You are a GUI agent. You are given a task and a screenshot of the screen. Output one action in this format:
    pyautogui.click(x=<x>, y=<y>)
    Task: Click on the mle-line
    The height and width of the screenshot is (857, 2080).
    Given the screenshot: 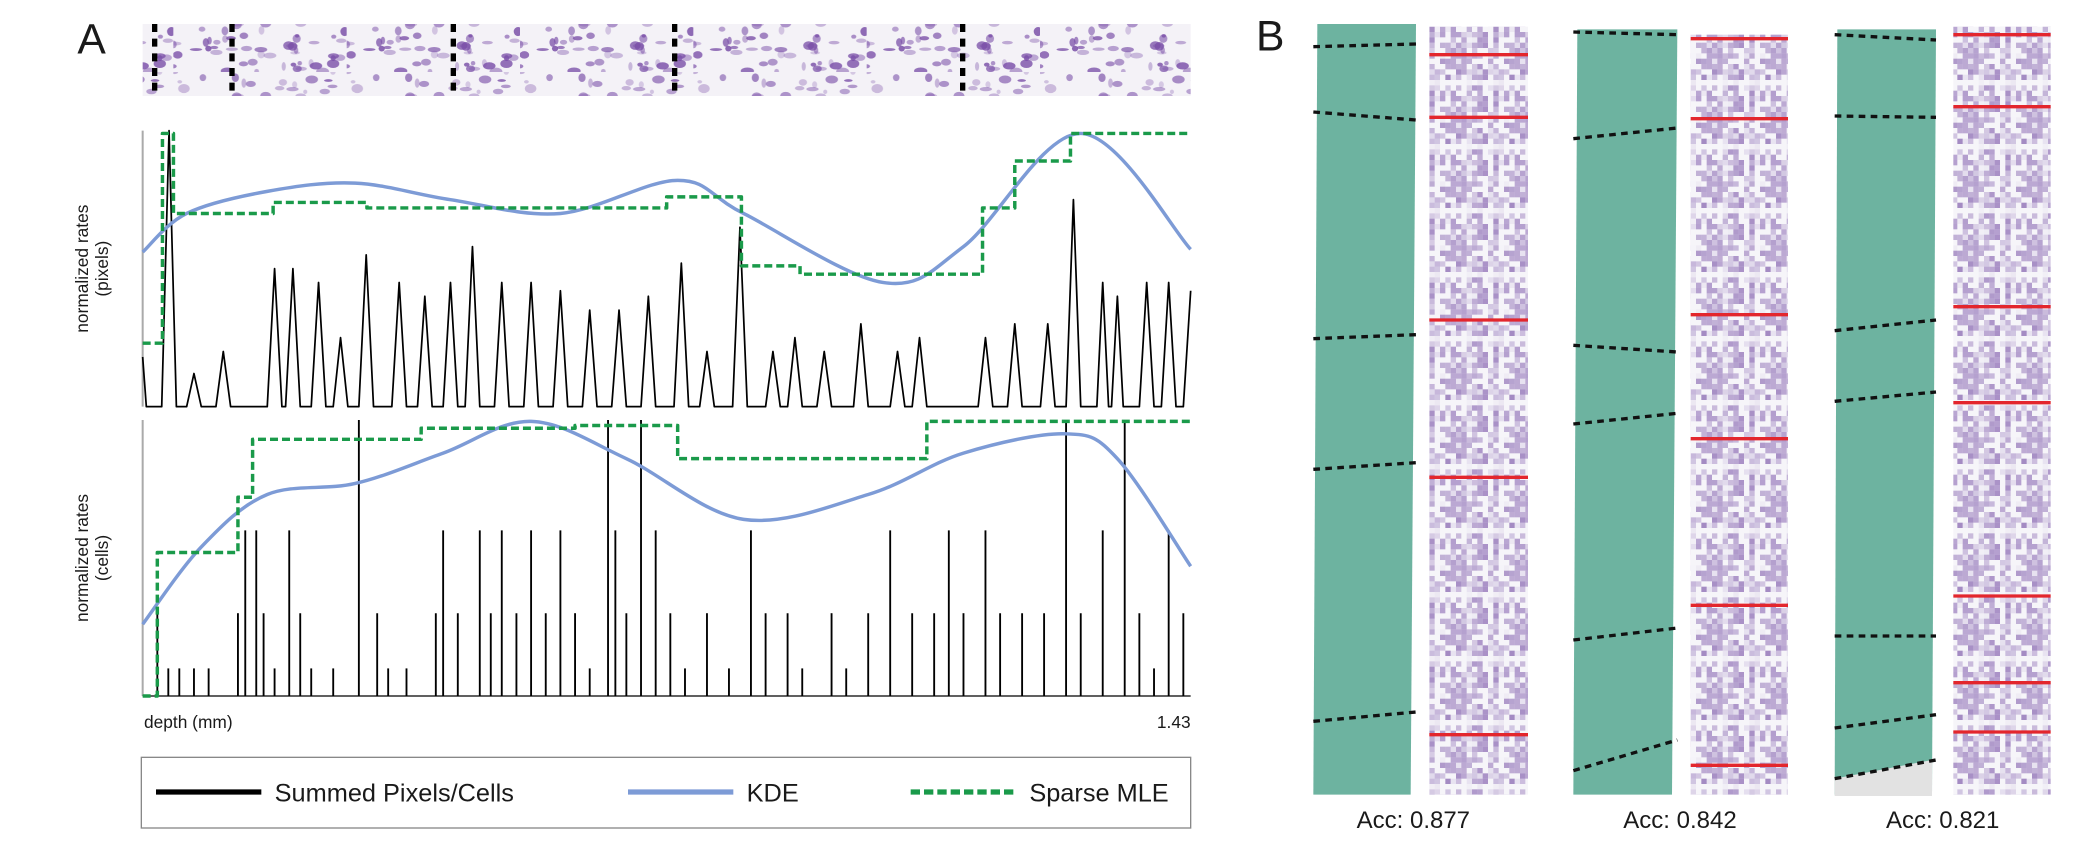 What is the action you would take?
    pyautogui.click(x=666, y=238)
    